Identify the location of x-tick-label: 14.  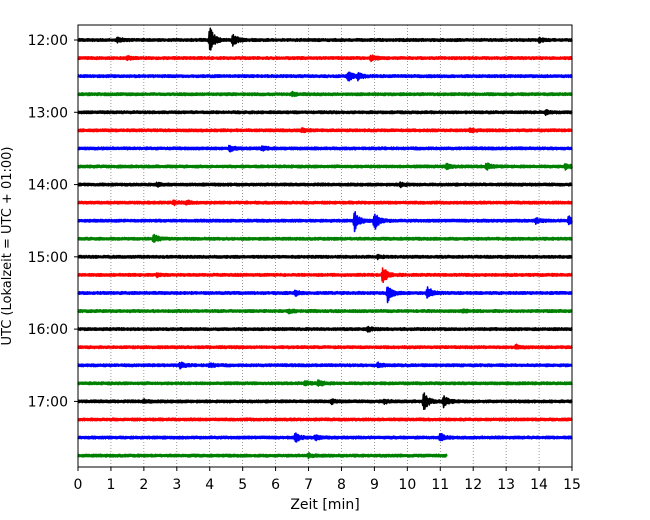
(539, 485).